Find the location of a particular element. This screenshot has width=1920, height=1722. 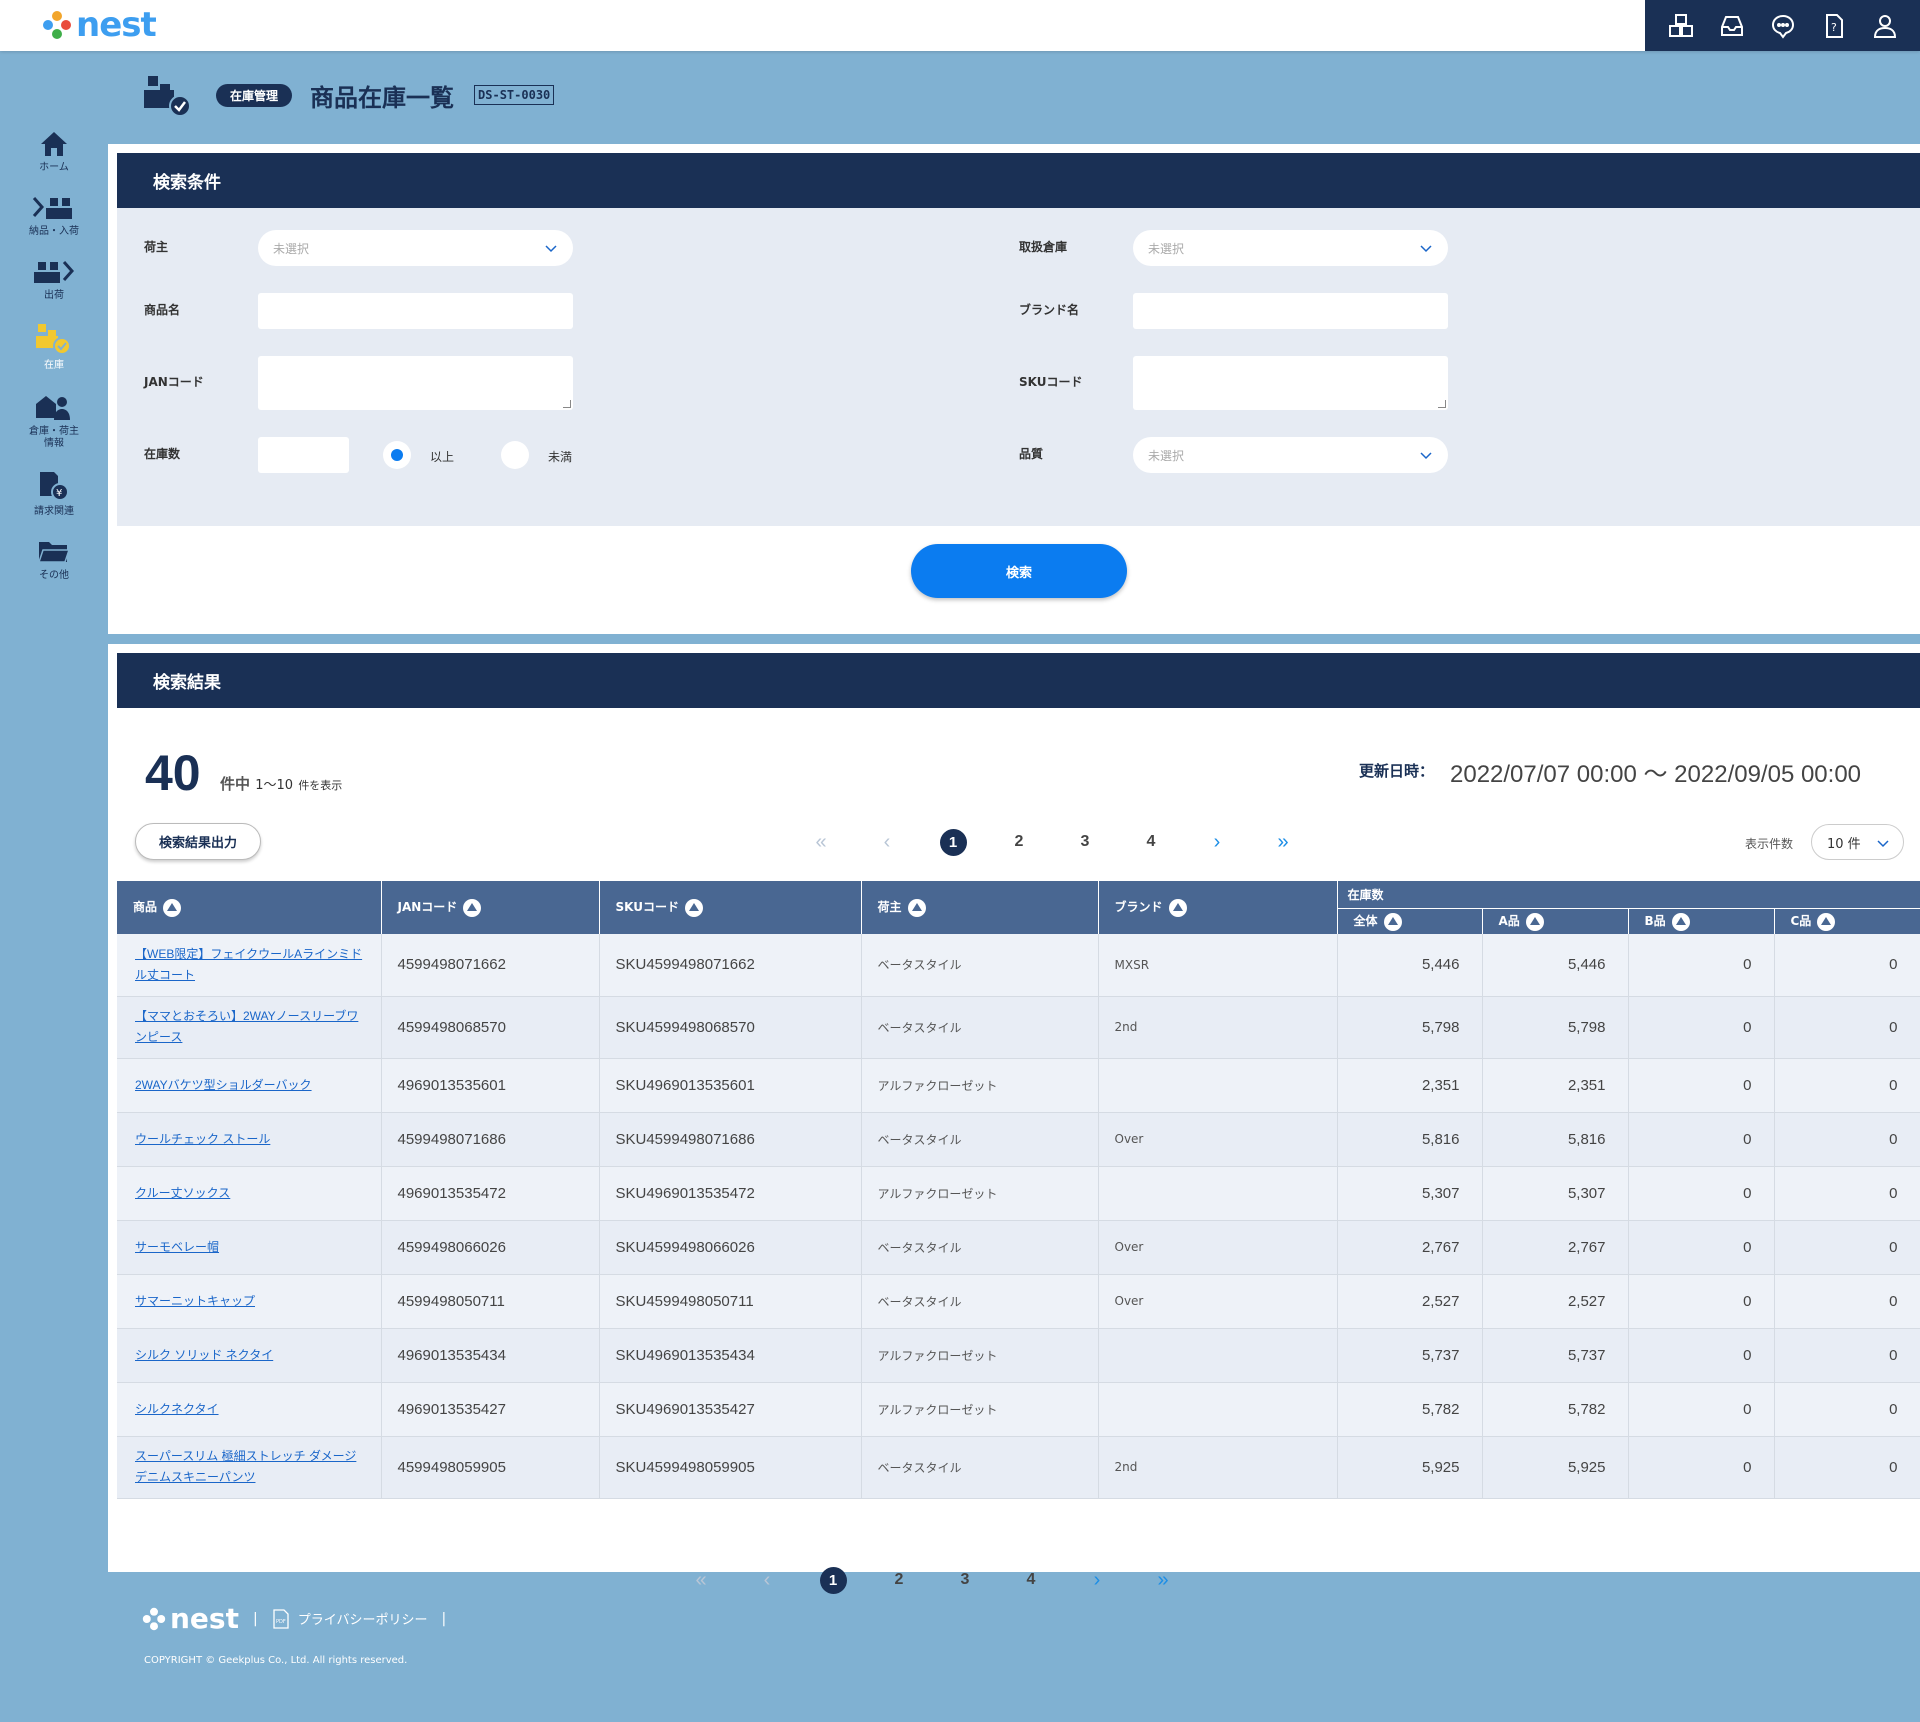

sidebar-item-outbound: 出荷 is located at coordinates (54, 280).